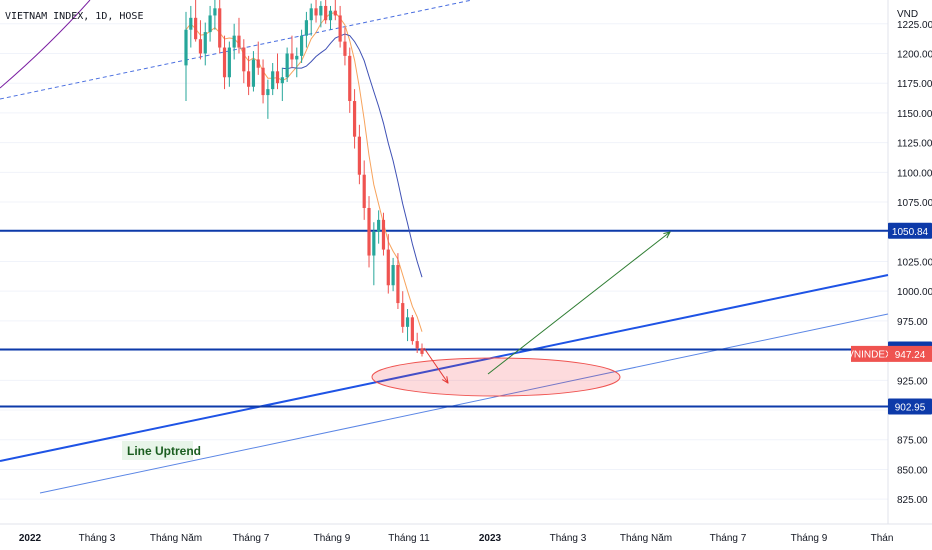 Image resolution: width=932 pixels, height=550 pixels. I want to click on annotation-text: Line Uptrend, so click(164, 451).